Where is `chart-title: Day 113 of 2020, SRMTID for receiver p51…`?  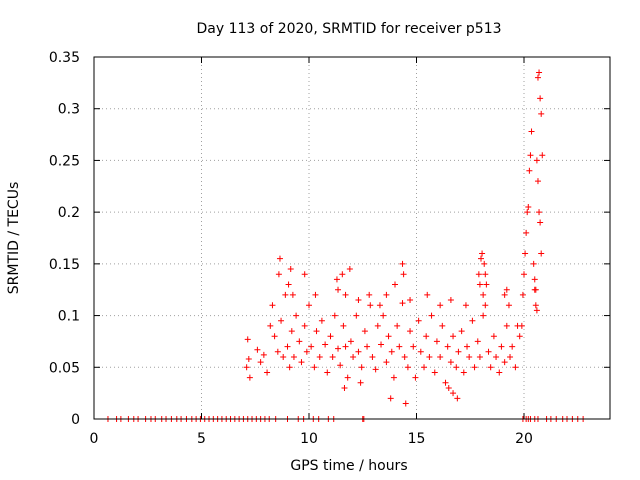 chart-title: Day 113 of 2020, SRMTID for receiver p51… is located at coordinates (348, 29).